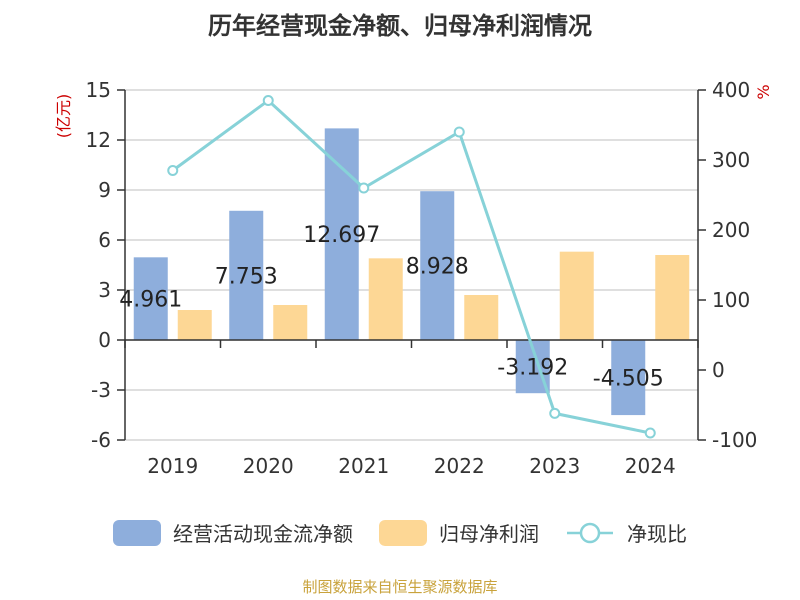 This screenshot has height=600, width=800. I want to click on legend: 经营活动现金流净额 归母净利润 净现比, so click(400, 532).